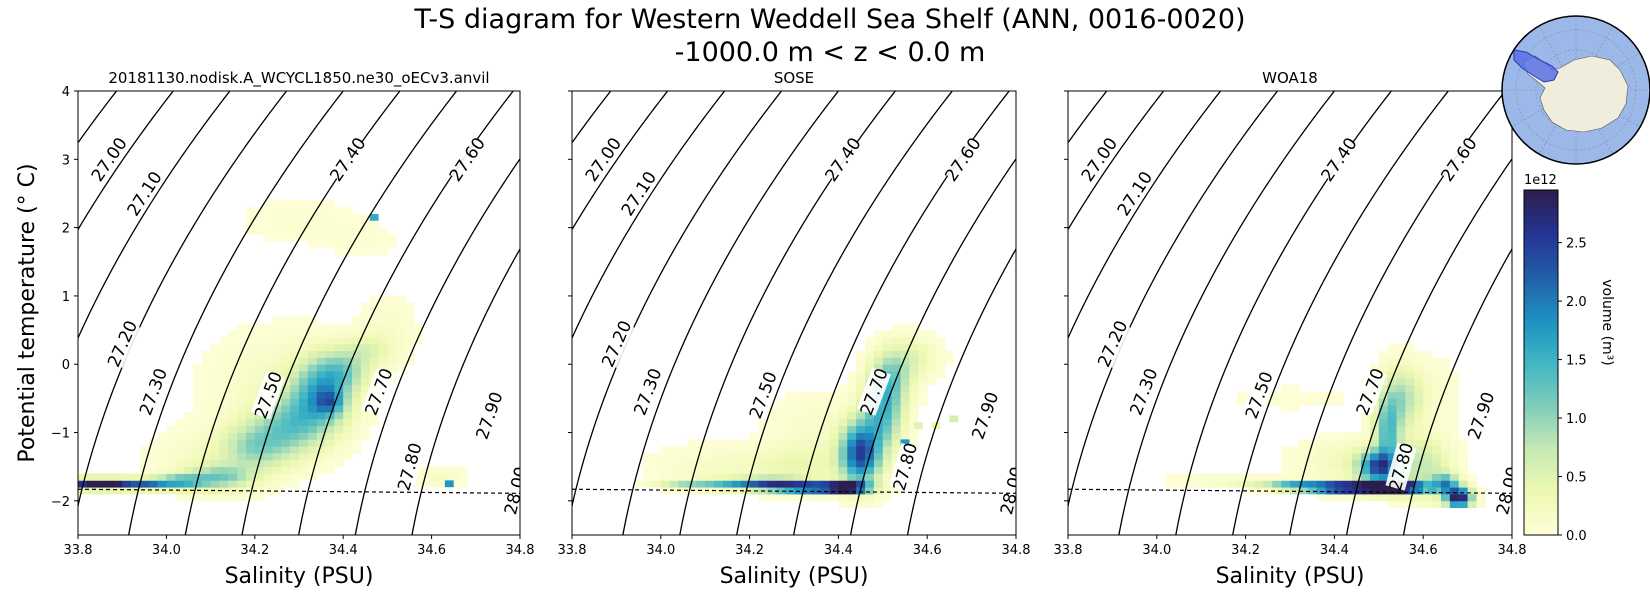 The height and width of the screenshot is (600, 1650). I want to click on figure-subtitle: -1000.0 m < z < 0.0 m, so click(830, 52).